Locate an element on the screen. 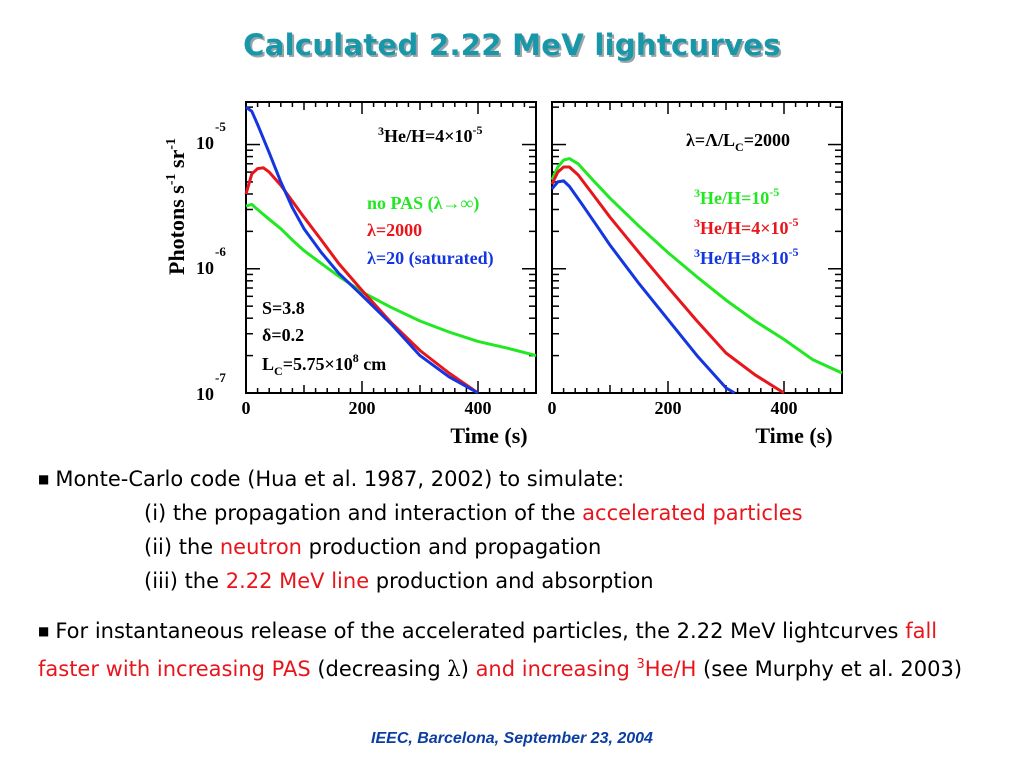 The width and height of the screenshot is (1024, 768). right-axis-ticks is located at coordinates (697, 248).